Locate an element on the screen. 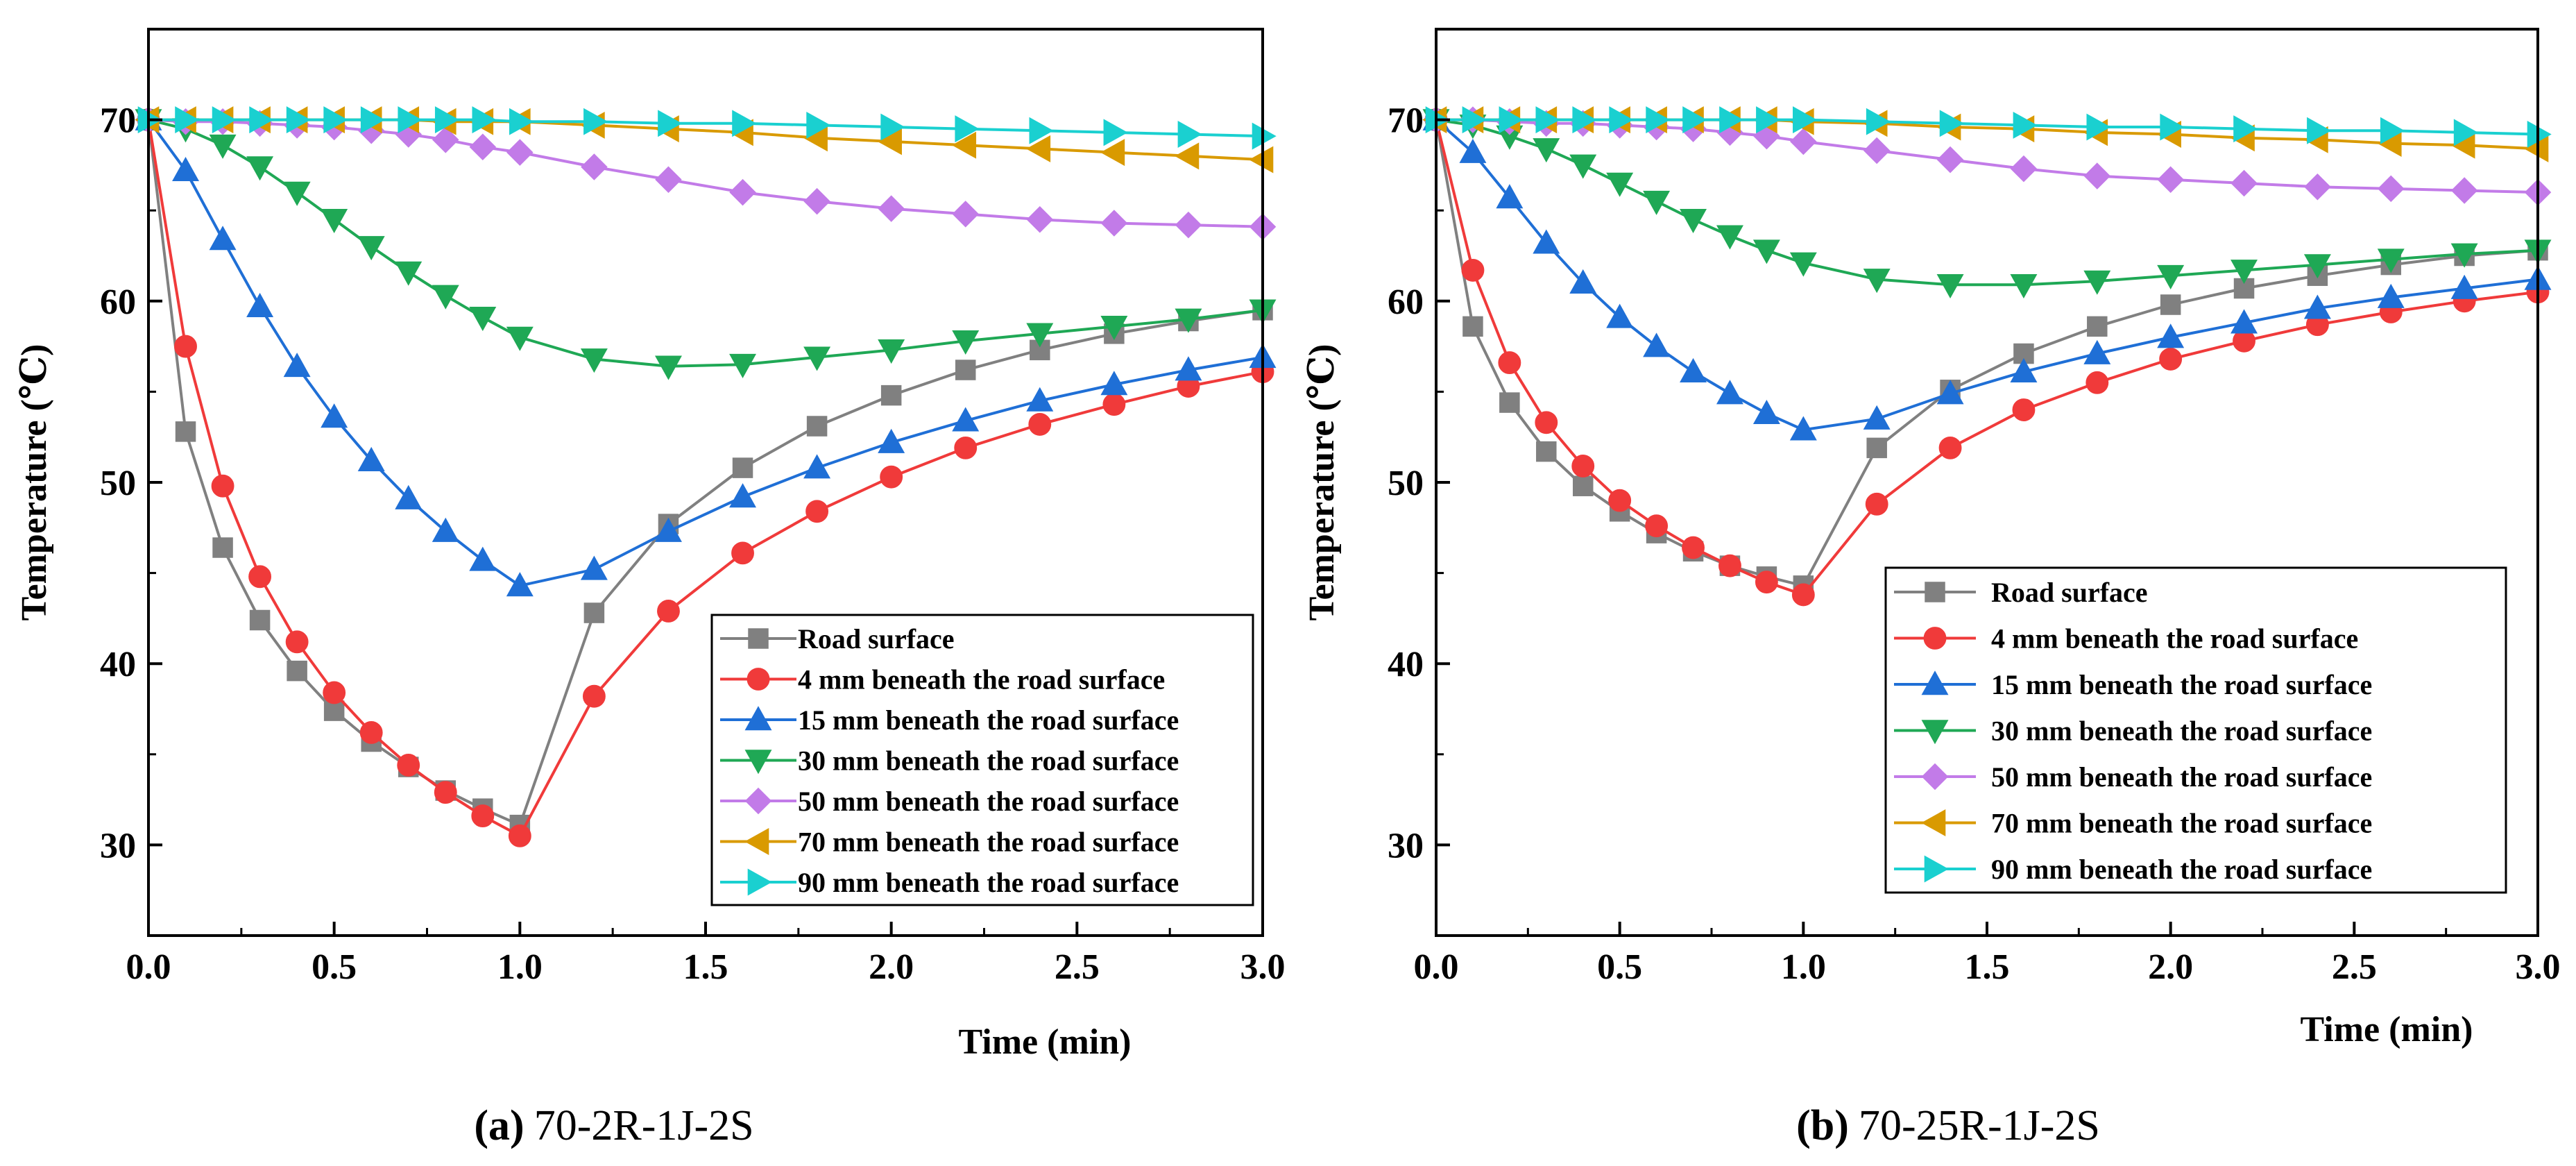  legend-label: 70 mm beneath the road surface is located at coordinates (2181, 823).